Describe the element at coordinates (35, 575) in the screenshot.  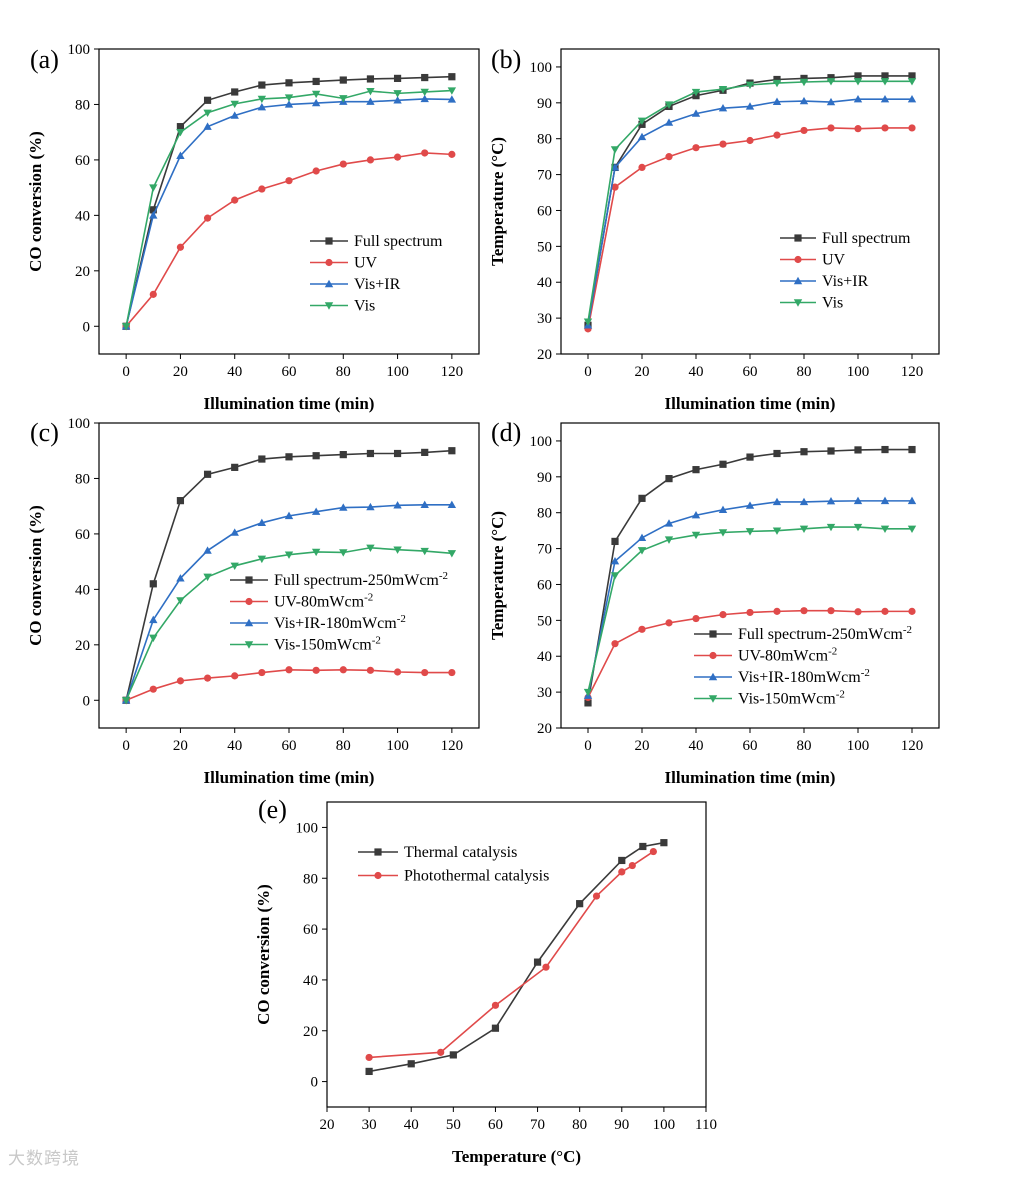
I see `y-axis-label: CO conversion (%)` at that location.